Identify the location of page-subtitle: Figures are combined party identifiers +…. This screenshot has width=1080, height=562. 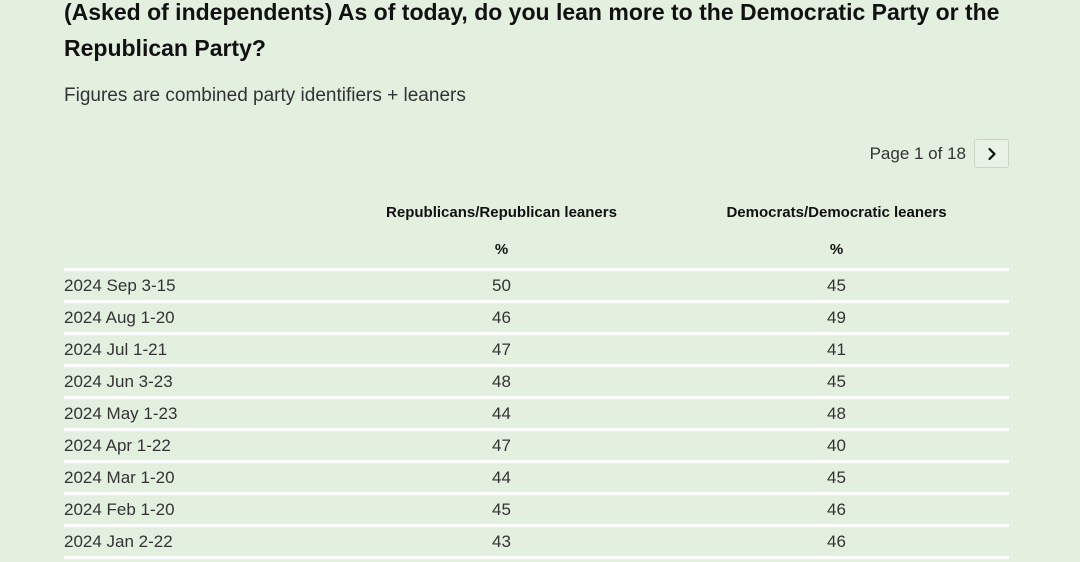
(265, 95).